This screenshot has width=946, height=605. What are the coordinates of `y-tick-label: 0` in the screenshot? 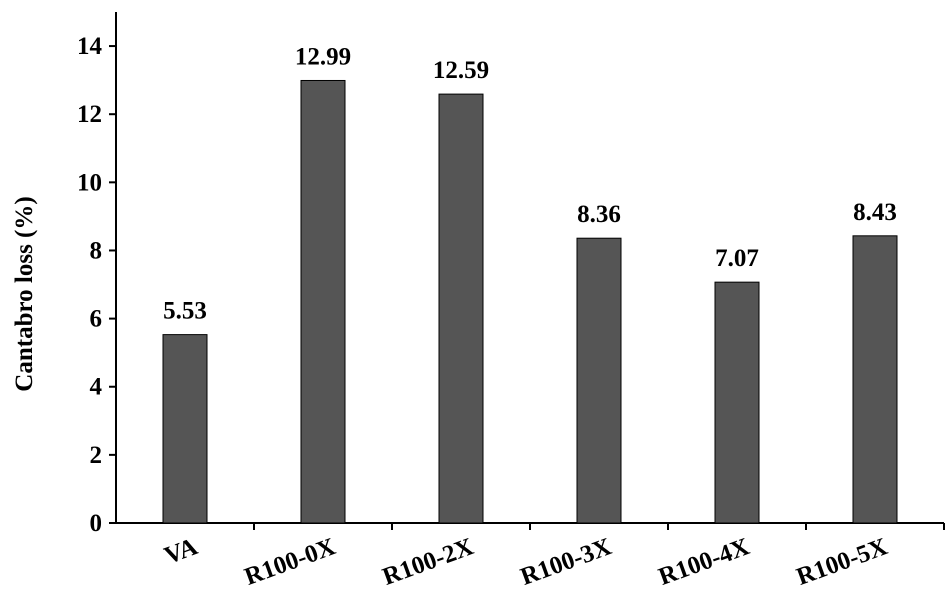 It's located at (96, 523).